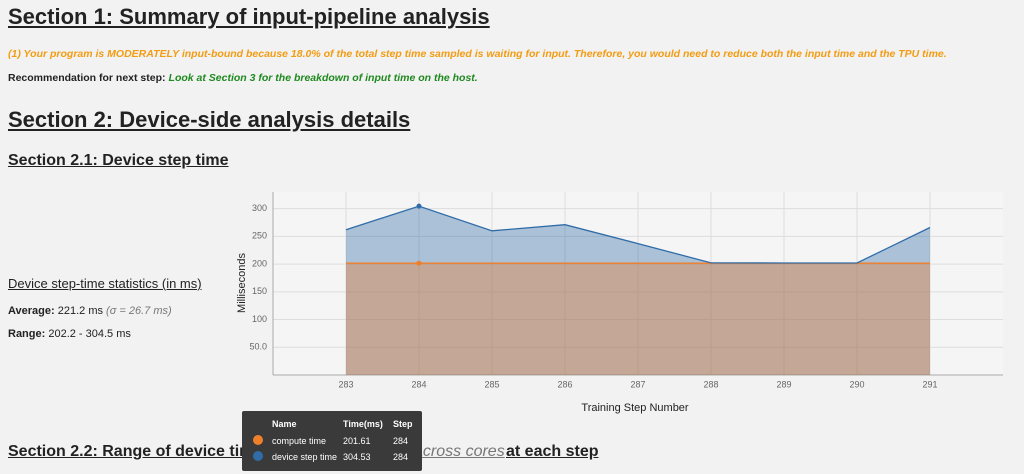  What do you see at coordinates (459, 451) in the screenshot?
I see `link: across cores` at bounding box center [459, 451].